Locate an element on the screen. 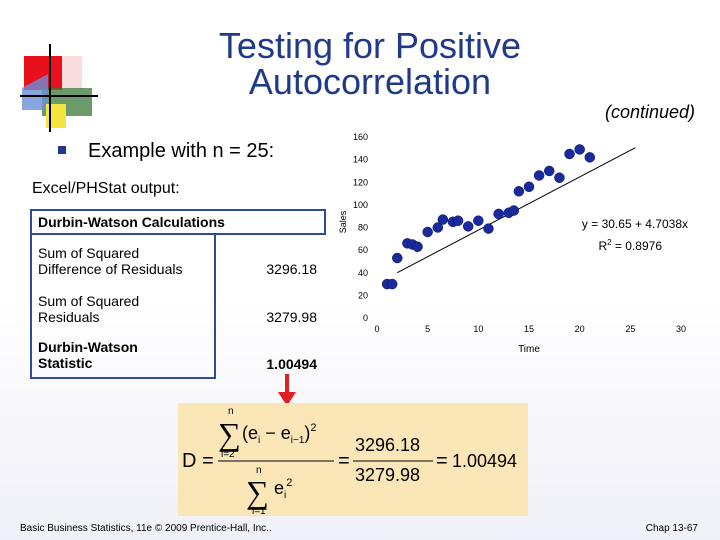 This screenshot has width=720, height=540. sum-bottom-num: i=2 is located at coordinates (228, 454).